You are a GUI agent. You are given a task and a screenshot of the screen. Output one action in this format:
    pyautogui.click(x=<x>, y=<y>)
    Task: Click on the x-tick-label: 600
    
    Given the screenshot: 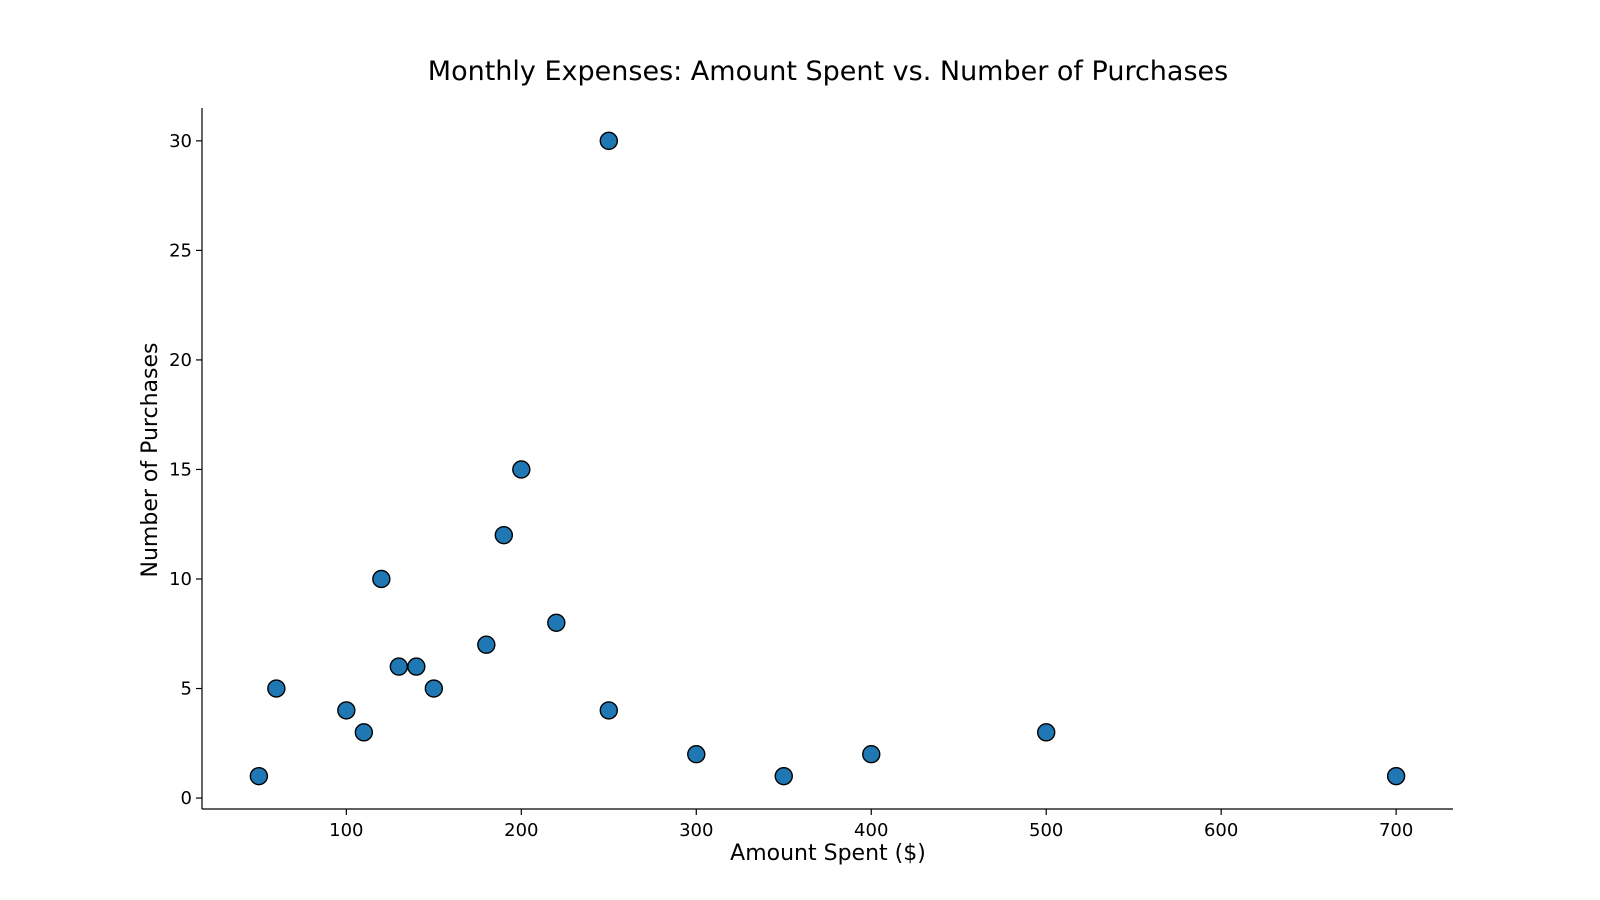 What is the action you would take?
    pyautogui.click(x=1221, y=830)
    